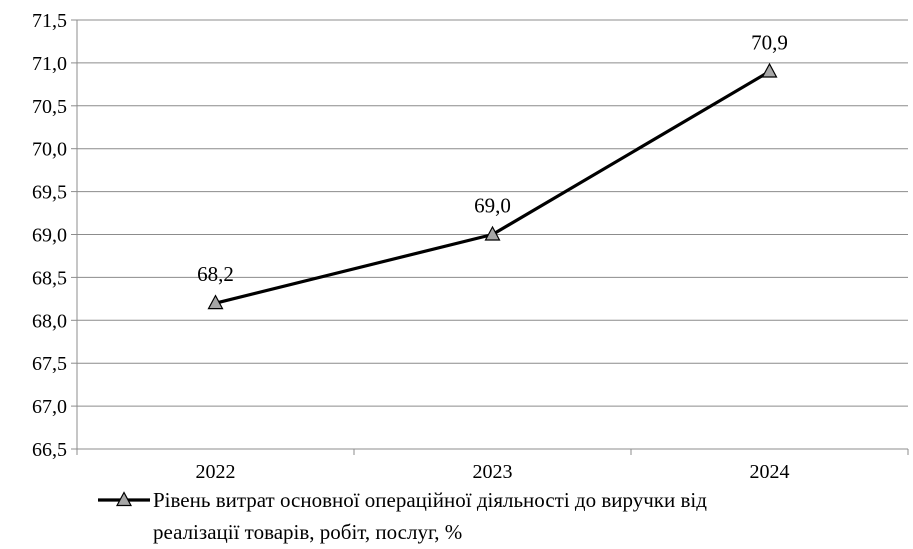 This screenshot has height=549, width=913. What do you see at coordinates (124, 499) in the screenshot?
I see `legend-marker` at bounding box center [124, 499].